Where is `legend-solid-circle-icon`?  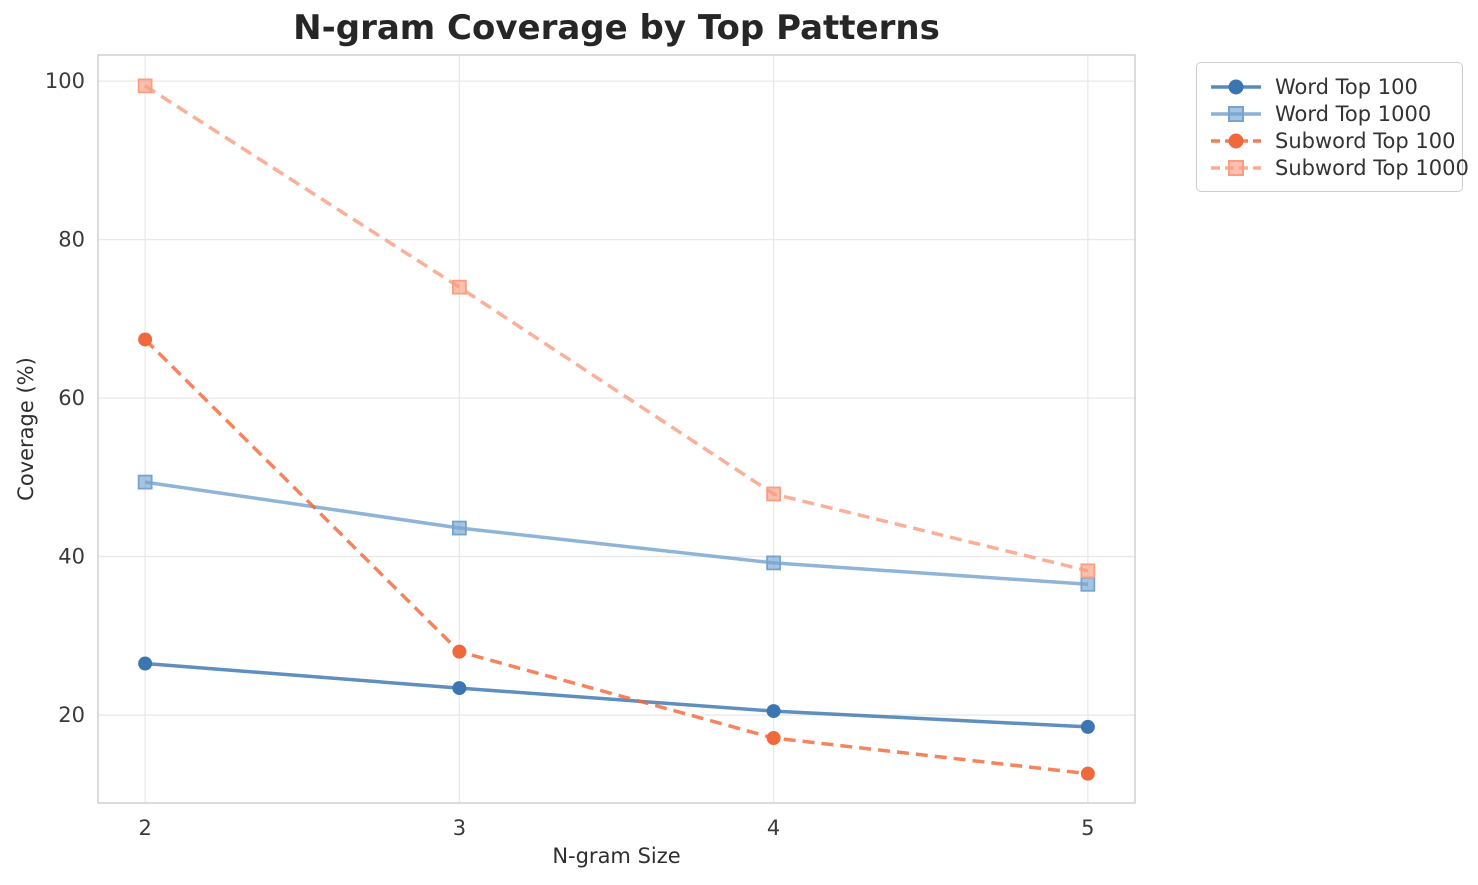 legend-solid-circle-icon is located at coordinates (1236, 86).